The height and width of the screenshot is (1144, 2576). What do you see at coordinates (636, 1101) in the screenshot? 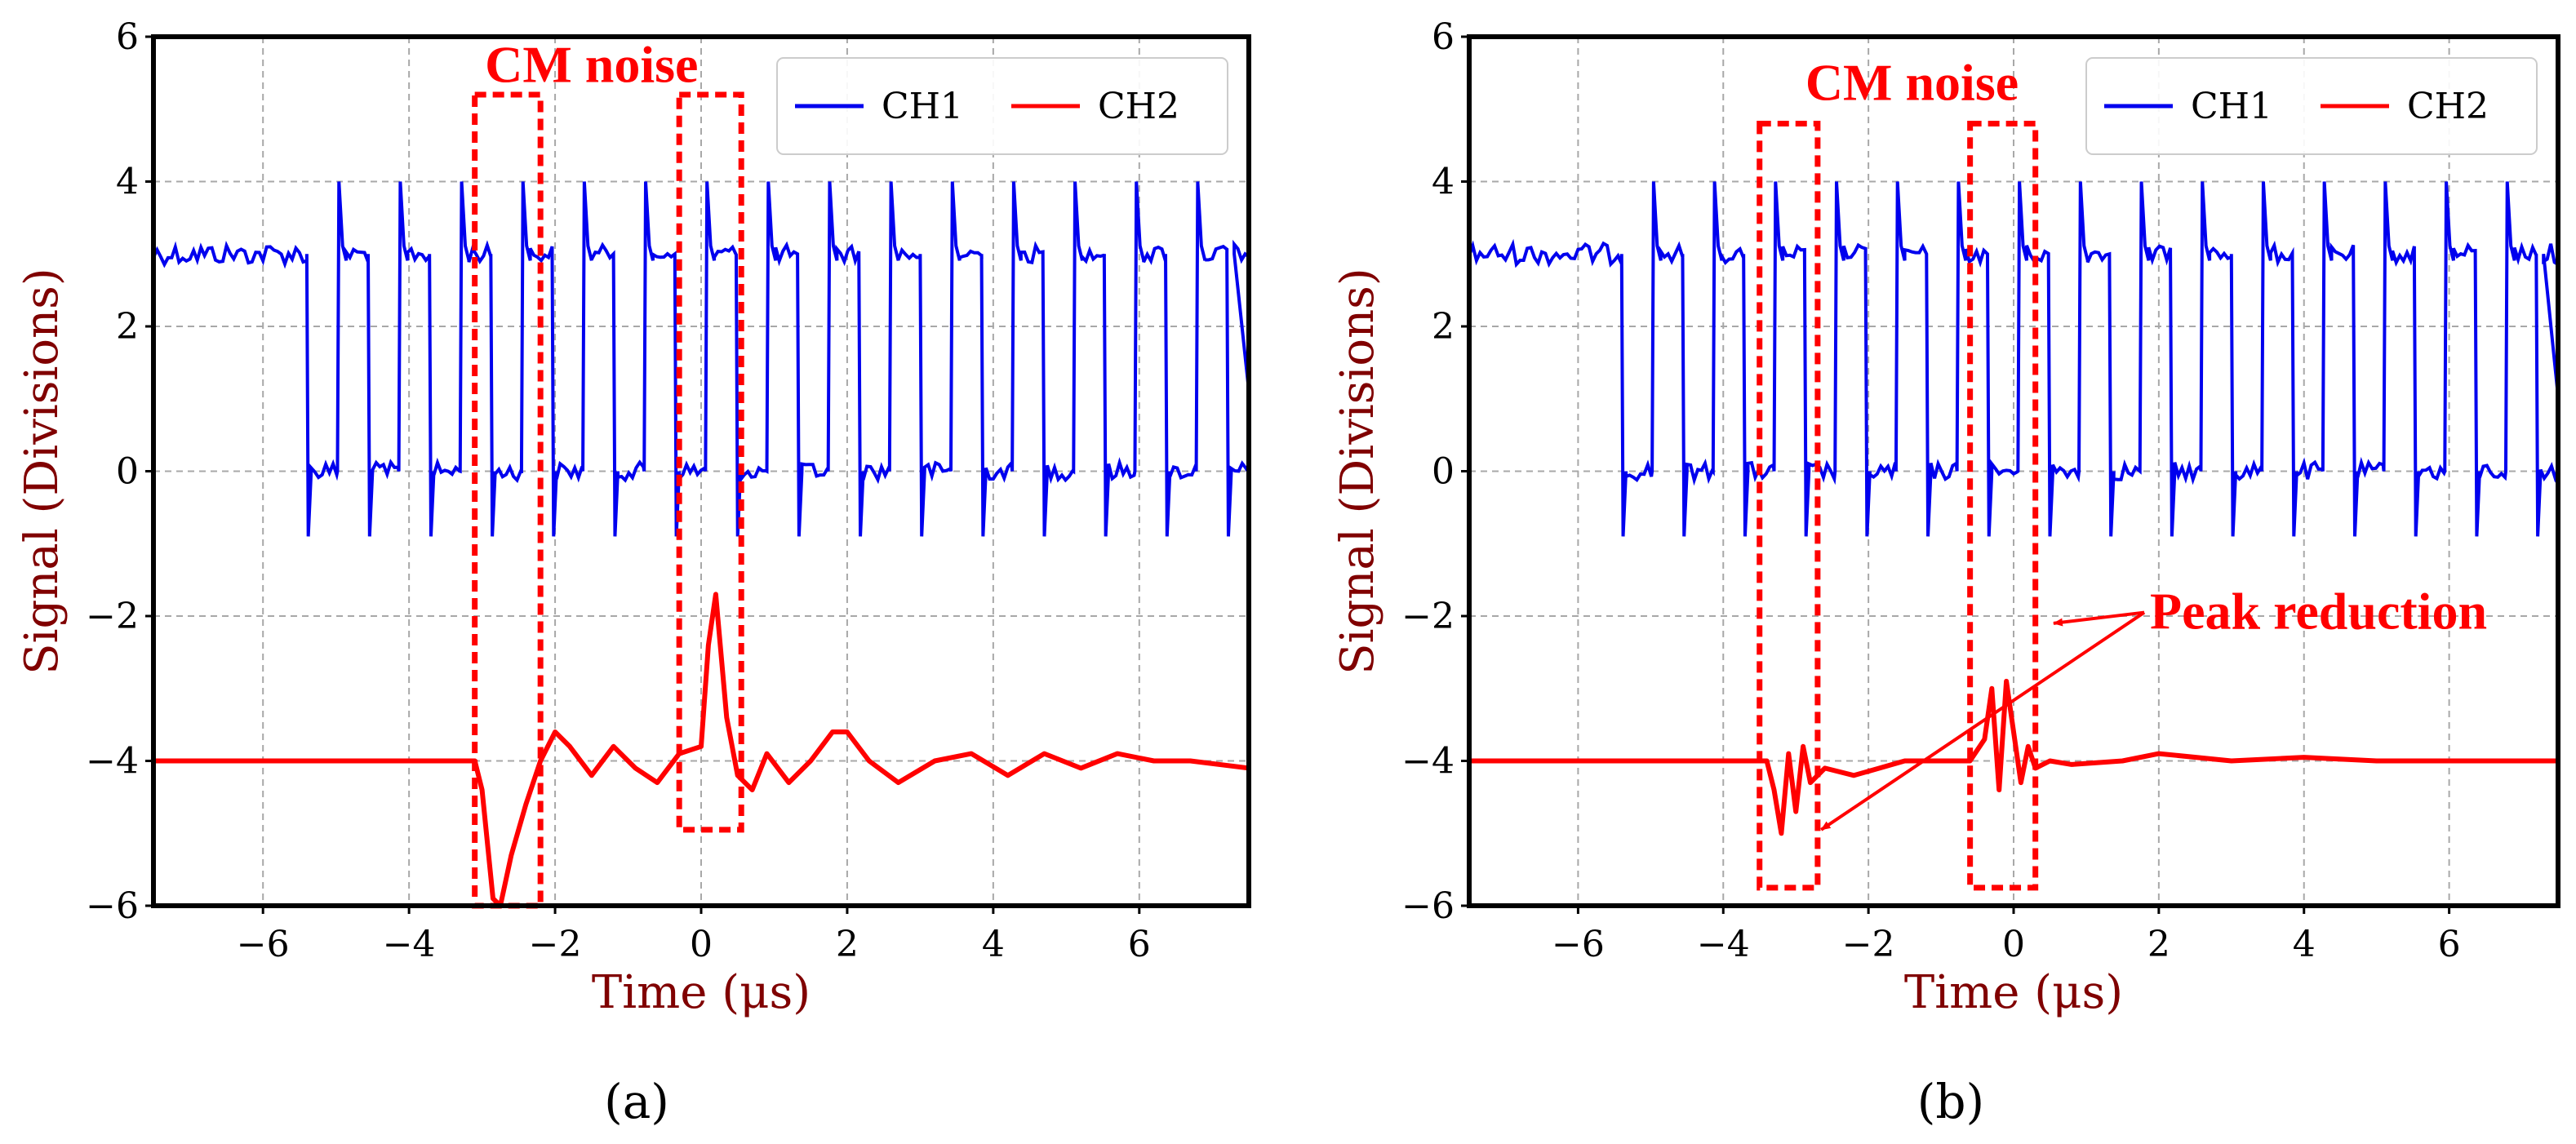
I see `panel-label: (a)` at bounding box center [636, 1101].